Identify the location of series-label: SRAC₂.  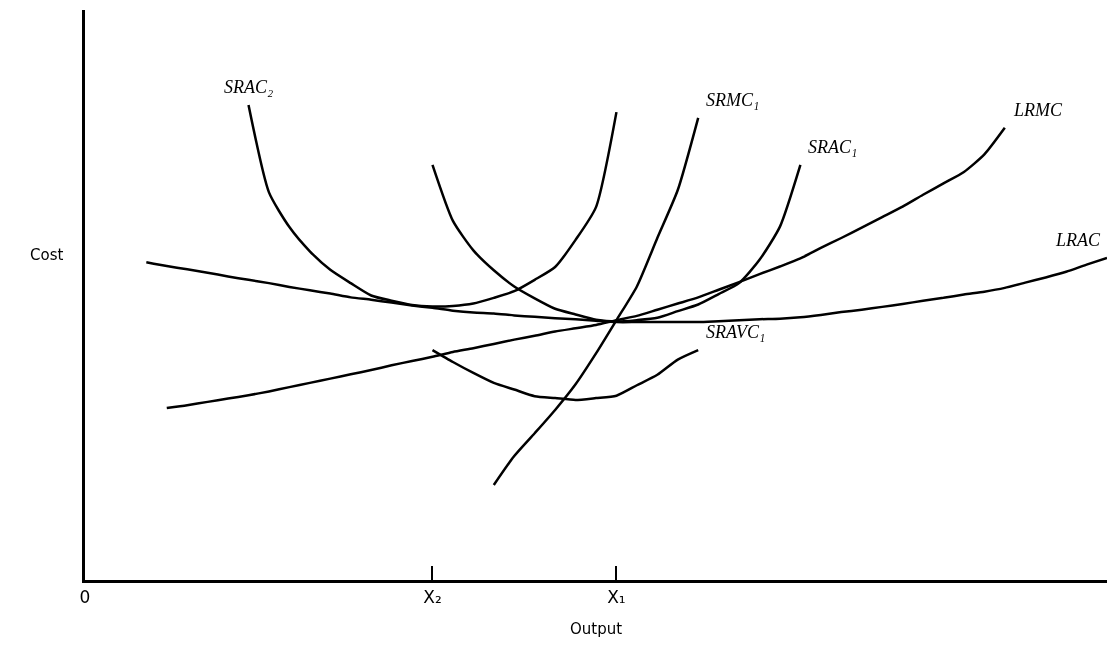
(249, 87).